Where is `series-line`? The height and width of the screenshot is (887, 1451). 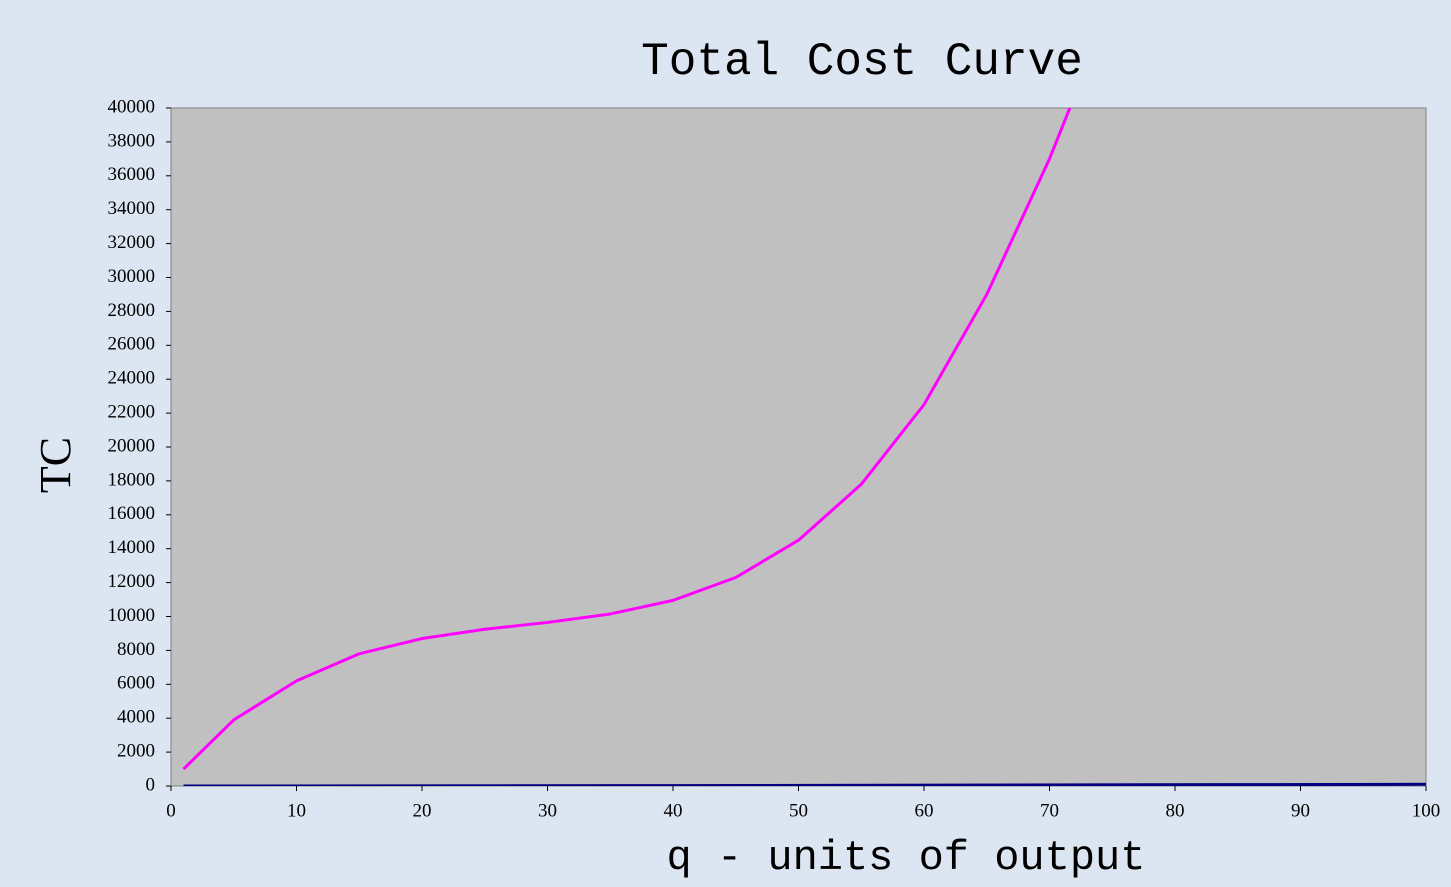
series-line is located at coordinates (804, 784).